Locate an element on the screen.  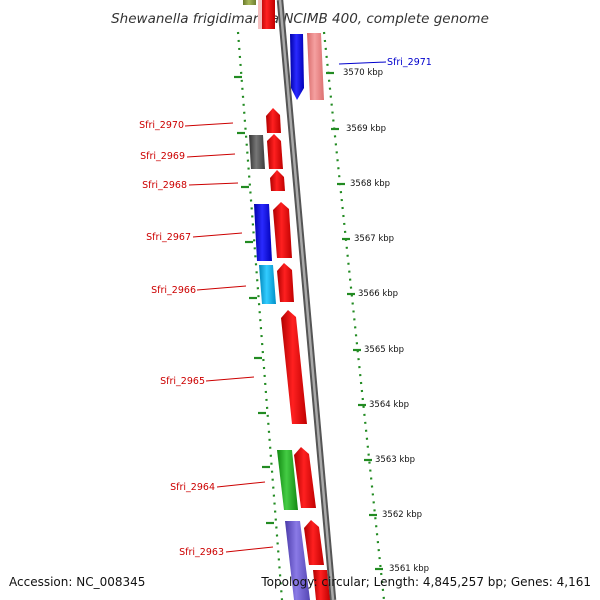
gene-label-sfri-2967: Sfri_2967 is located at coordinates (168, 237).